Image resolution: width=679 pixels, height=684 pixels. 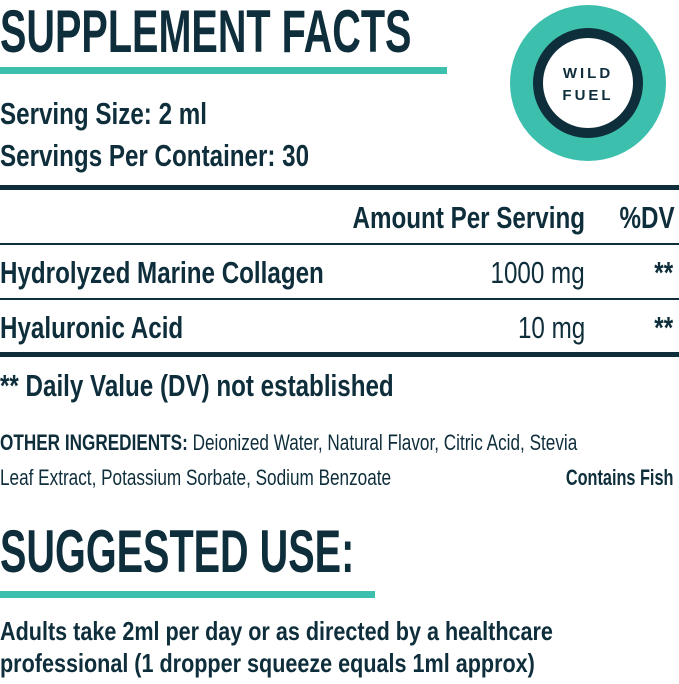 I want to click on logo-text: FUEL, so click(x=587, y=95).